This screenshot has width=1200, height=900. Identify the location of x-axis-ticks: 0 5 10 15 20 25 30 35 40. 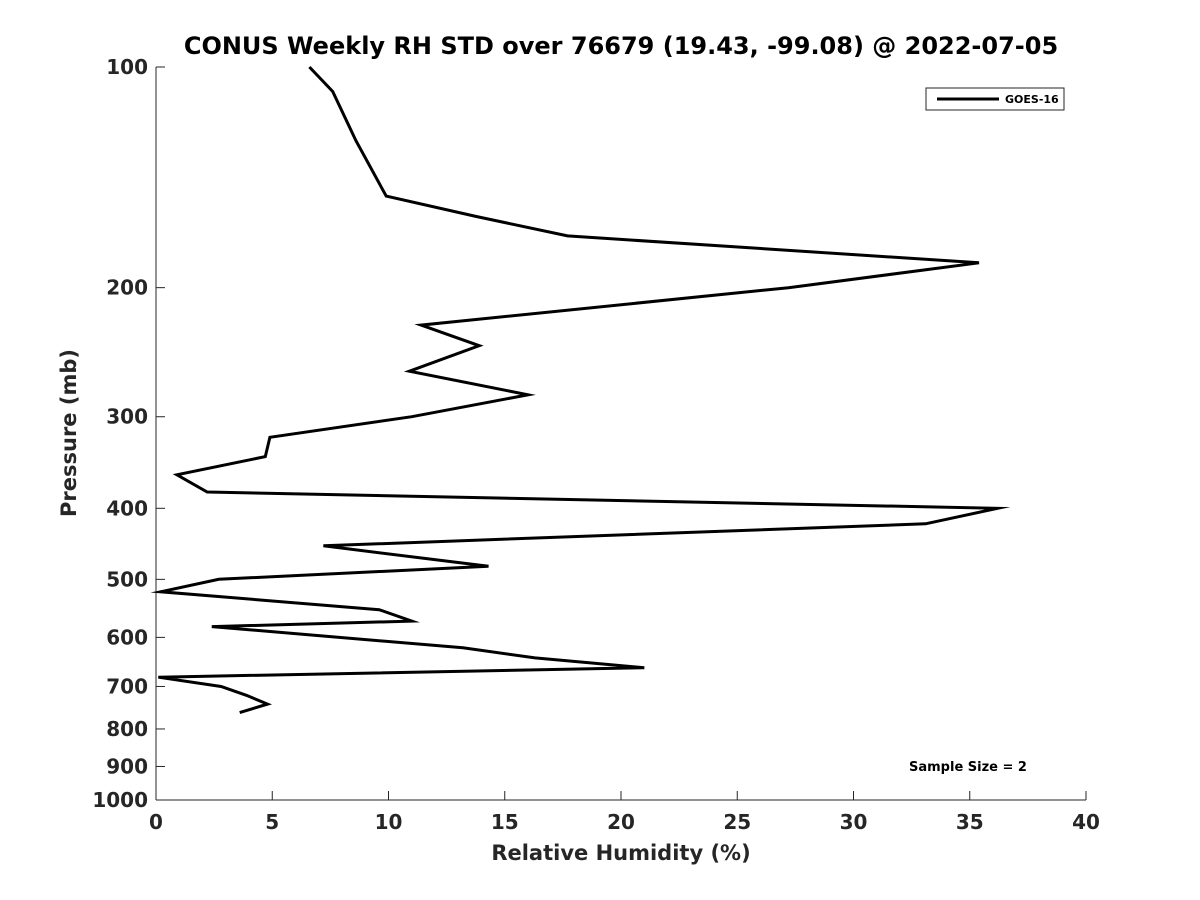
(624, 812).